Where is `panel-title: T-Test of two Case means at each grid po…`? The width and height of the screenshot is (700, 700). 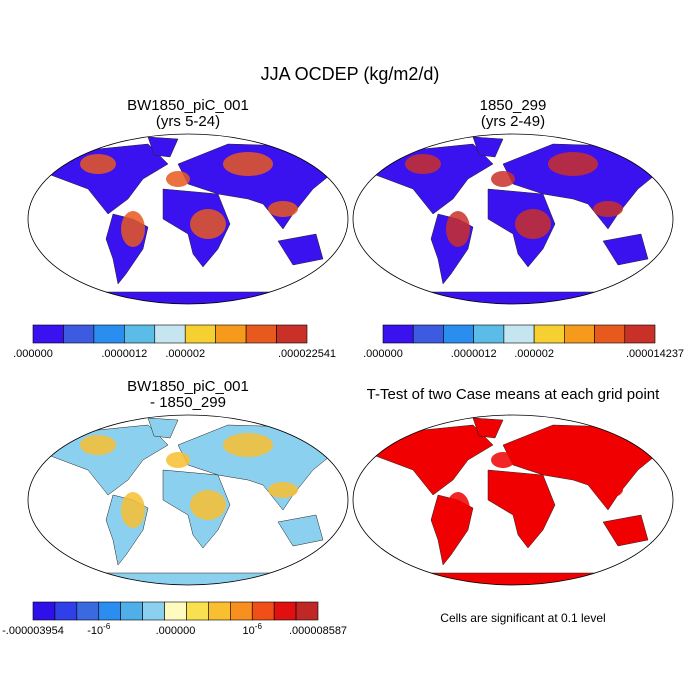 panel-title: T-Test of two Case means at each grid po… is located at coordinates (513, 394).